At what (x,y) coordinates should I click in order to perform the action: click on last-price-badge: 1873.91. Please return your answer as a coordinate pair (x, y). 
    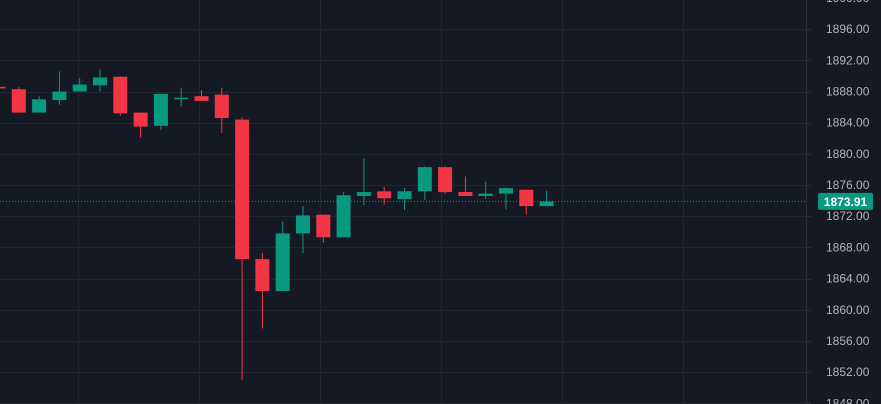
    Looking at the image, I should click on (845, 201).